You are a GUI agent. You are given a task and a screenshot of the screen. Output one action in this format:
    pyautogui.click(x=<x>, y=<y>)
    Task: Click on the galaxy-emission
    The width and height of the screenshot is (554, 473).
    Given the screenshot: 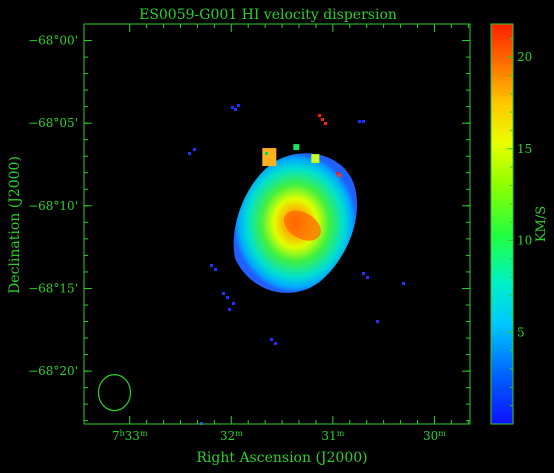 What is the action you would take?
    pyautogui.click(x=295, y=218)
    